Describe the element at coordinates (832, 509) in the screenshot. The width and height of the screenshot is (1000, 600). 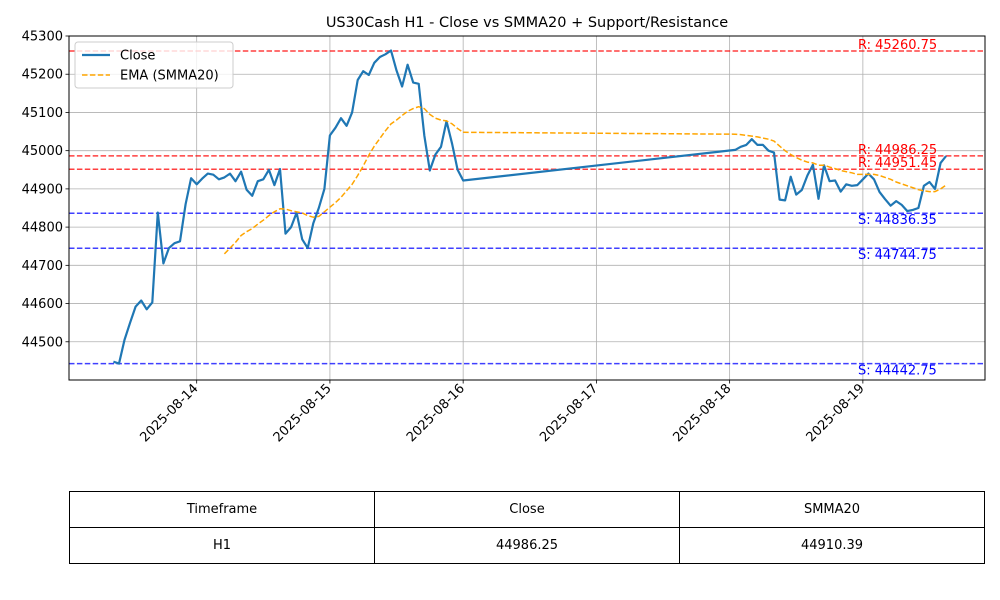
I see `table-header-cell: SMMA20` at that location.